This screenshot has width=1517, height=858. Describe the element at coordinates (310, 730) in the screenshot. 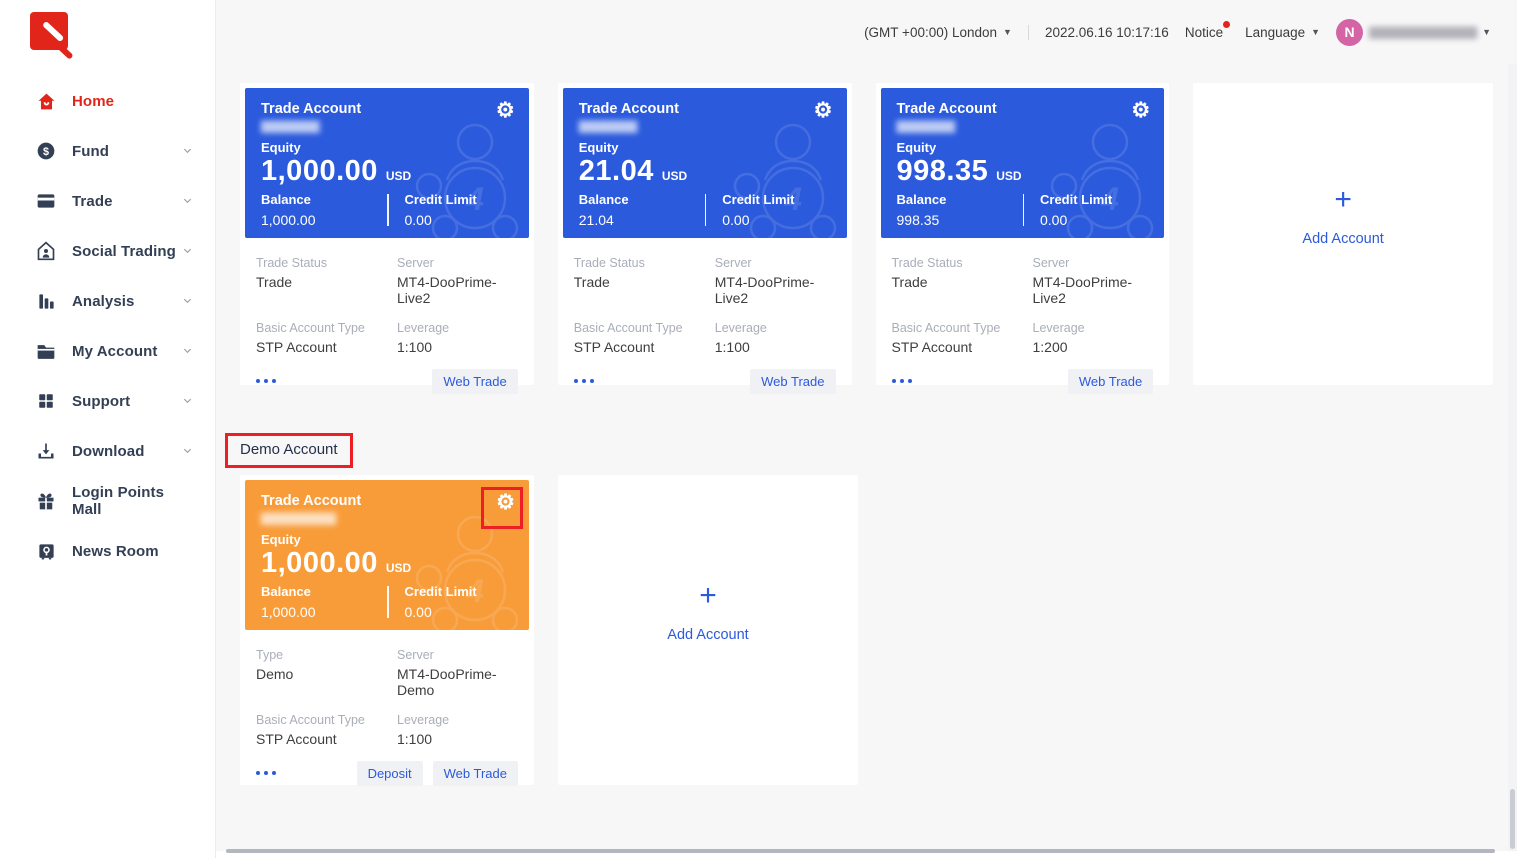

I see `field-basic-account-type: Basic Account Type STP Account` at that location.